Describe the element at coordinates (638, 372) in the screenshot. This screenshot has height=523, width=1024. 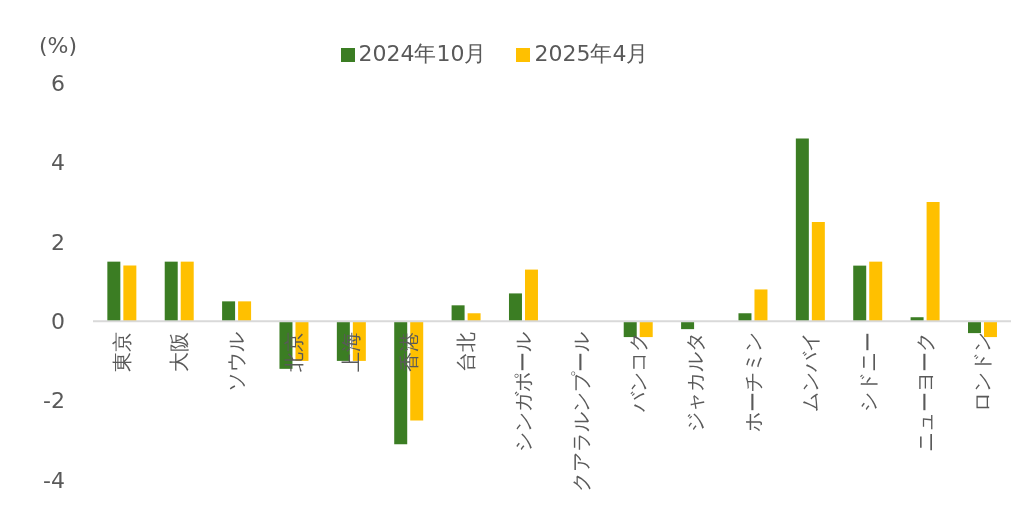
I see `x-tick-label: バンコク` at that location.